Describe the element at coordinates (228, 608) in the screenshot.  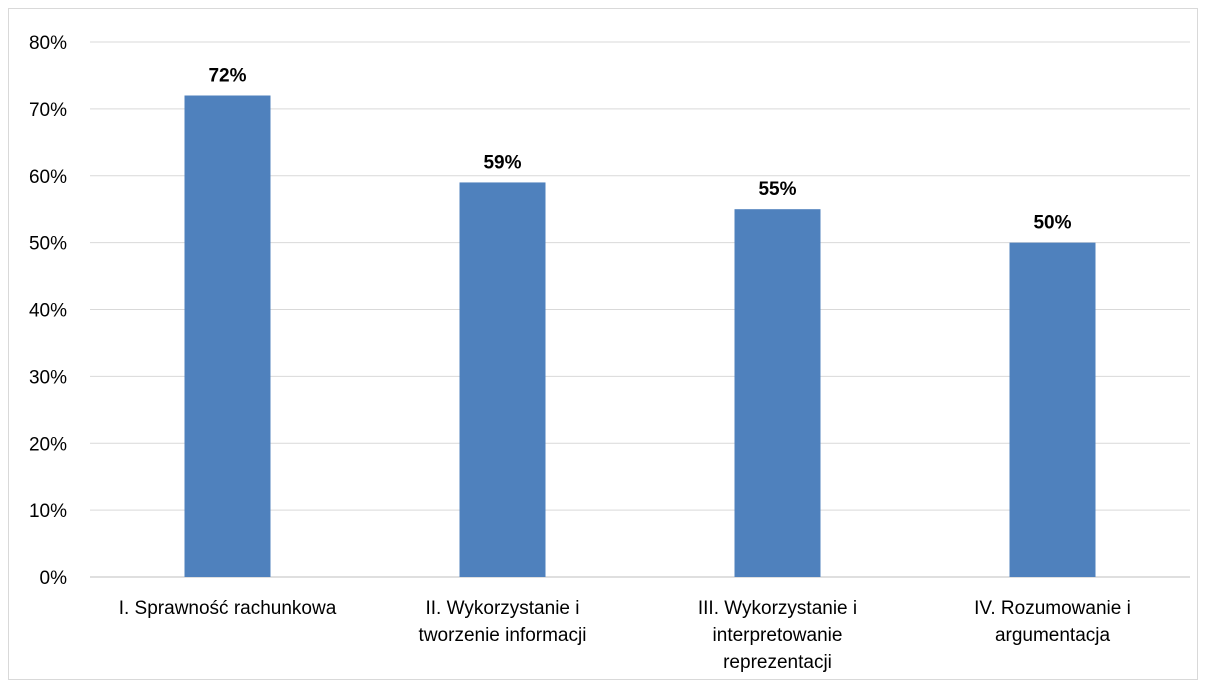
I see `category-label: I. Sprawność rachunkowa` at that location.